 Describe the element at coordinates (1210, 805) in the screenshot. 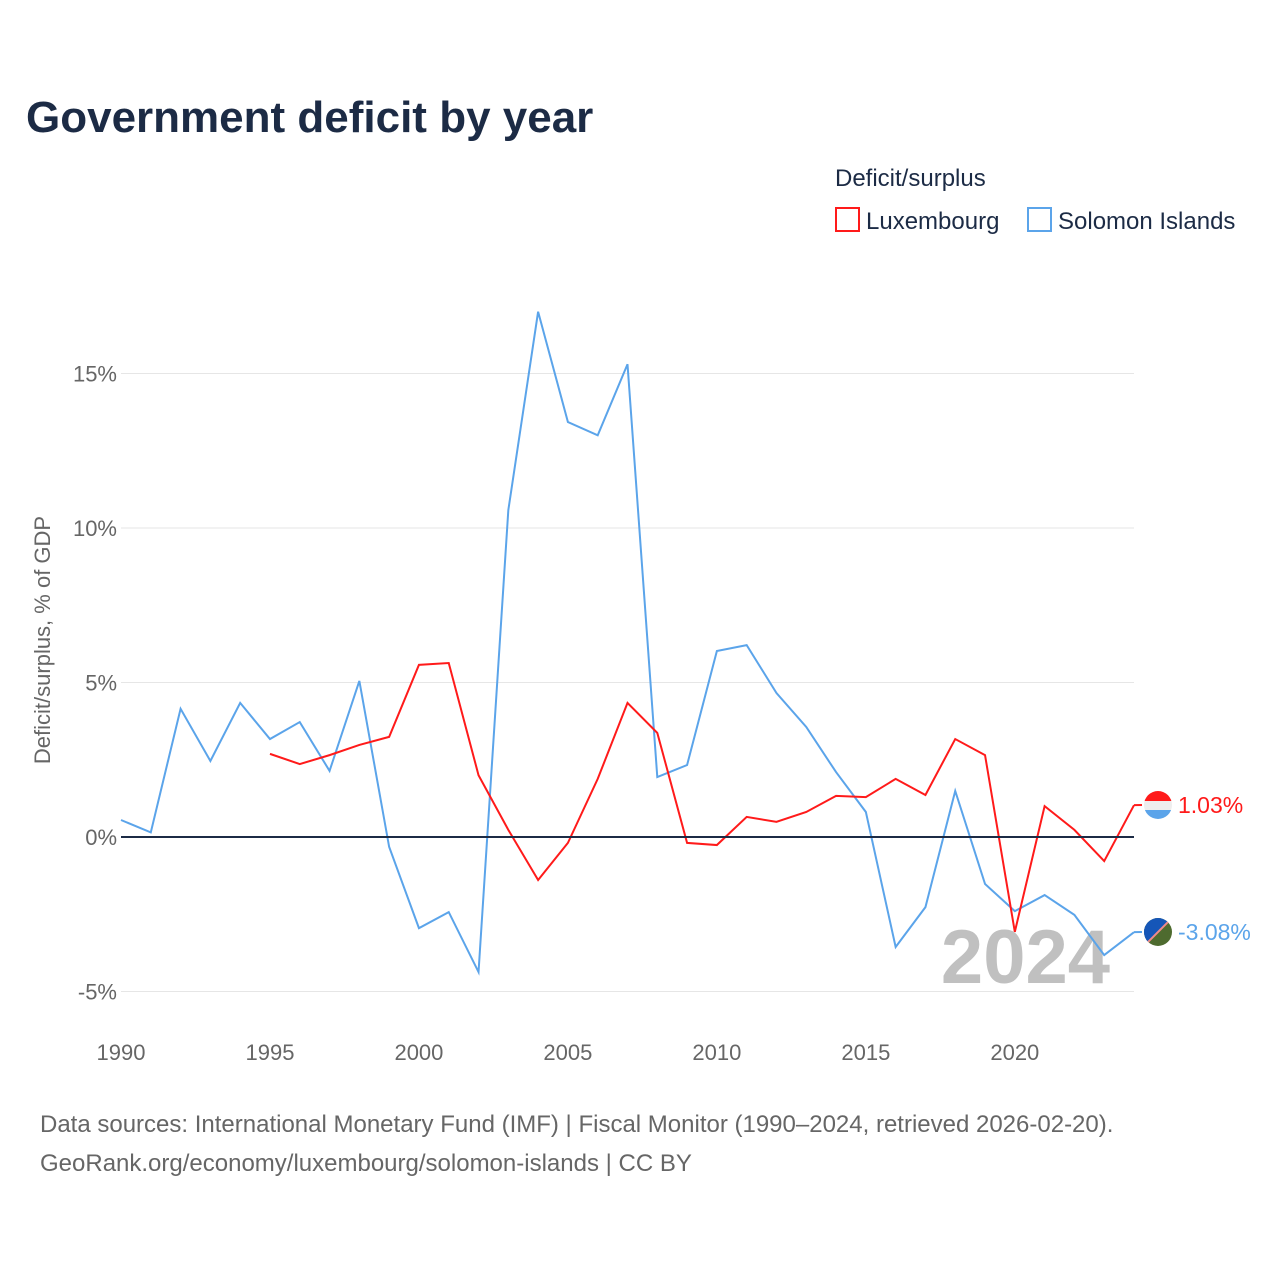

I see `end-value-label: 1.03%` at that location.